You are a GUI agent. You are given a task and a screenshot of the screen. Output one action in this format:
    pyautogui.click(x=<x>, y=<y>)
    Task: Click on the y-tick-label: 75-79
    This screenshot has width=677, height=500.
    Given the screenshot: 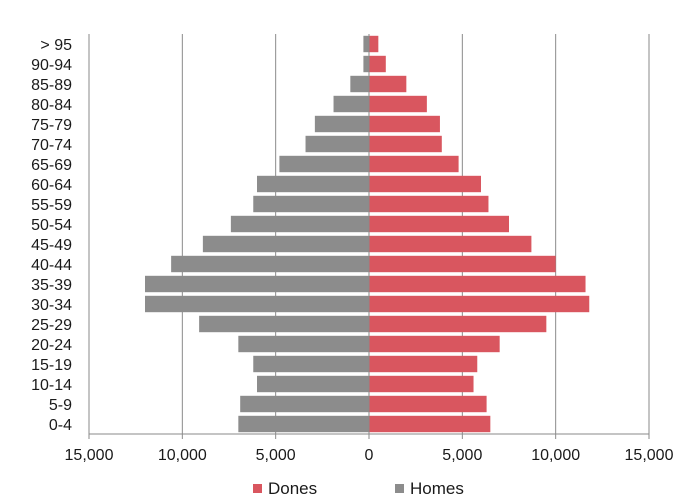 What is the action you would take?
    pyautogui.click(x=51, y=125)
    